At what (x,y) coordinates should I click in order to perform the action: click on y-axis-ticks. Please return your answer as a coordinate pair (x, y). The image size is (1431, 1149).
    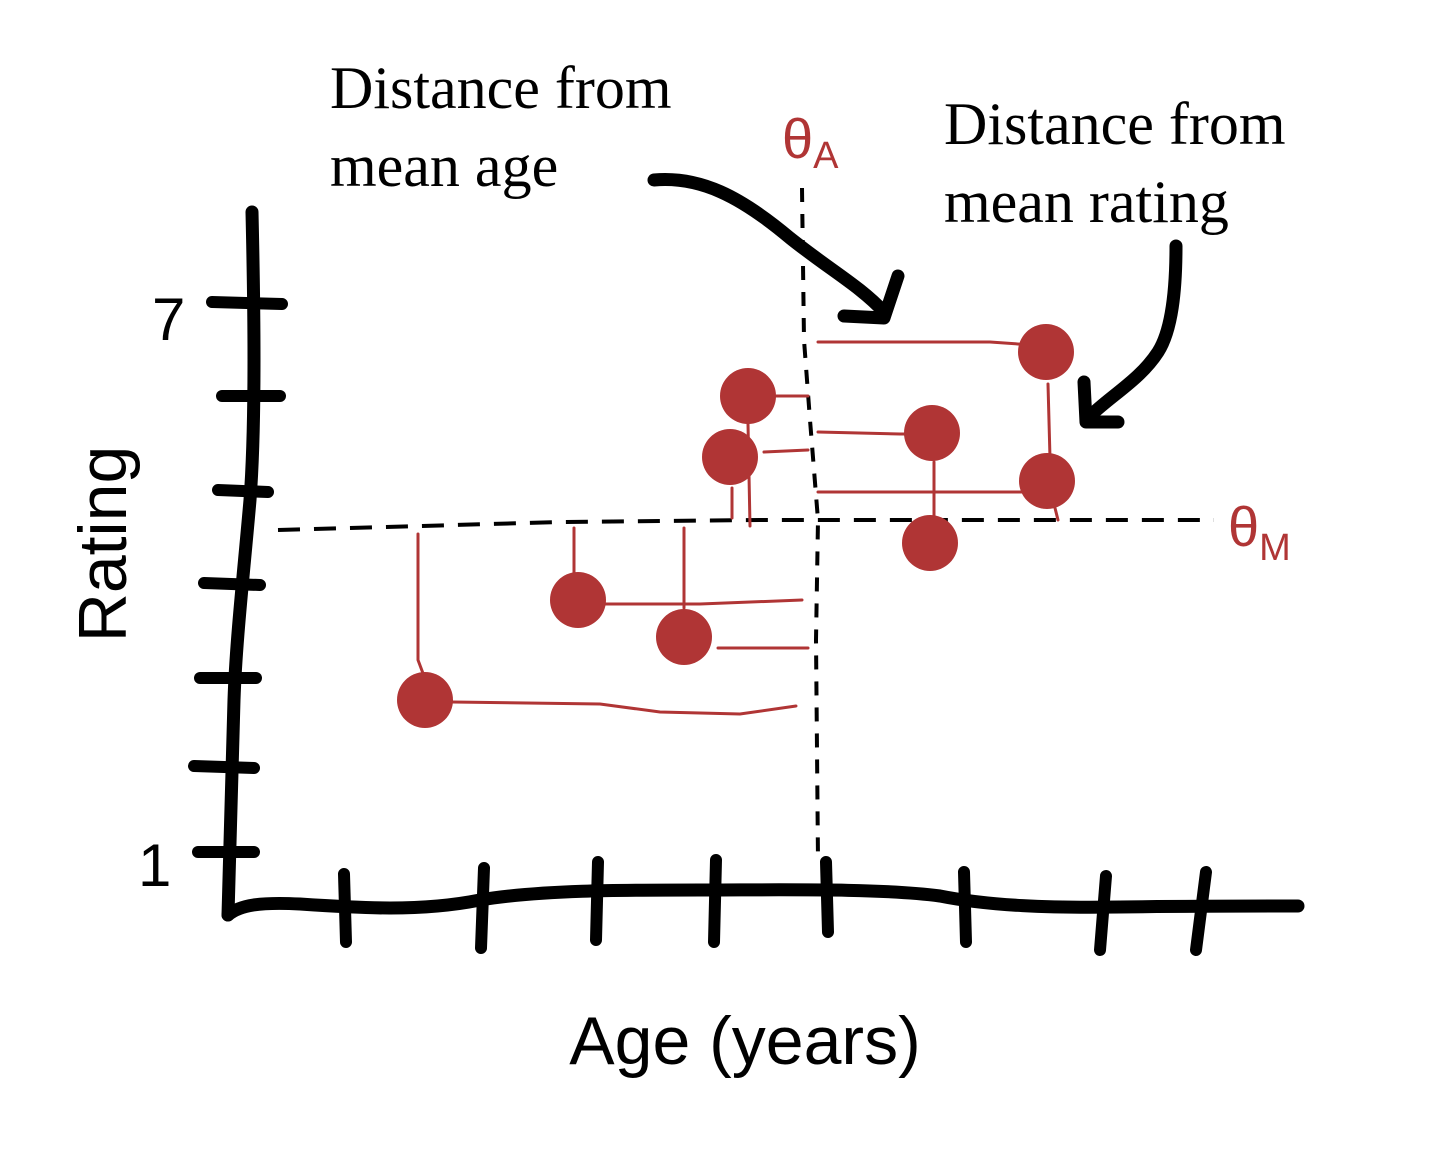
    Looking at the image, I should click on (238, 577).